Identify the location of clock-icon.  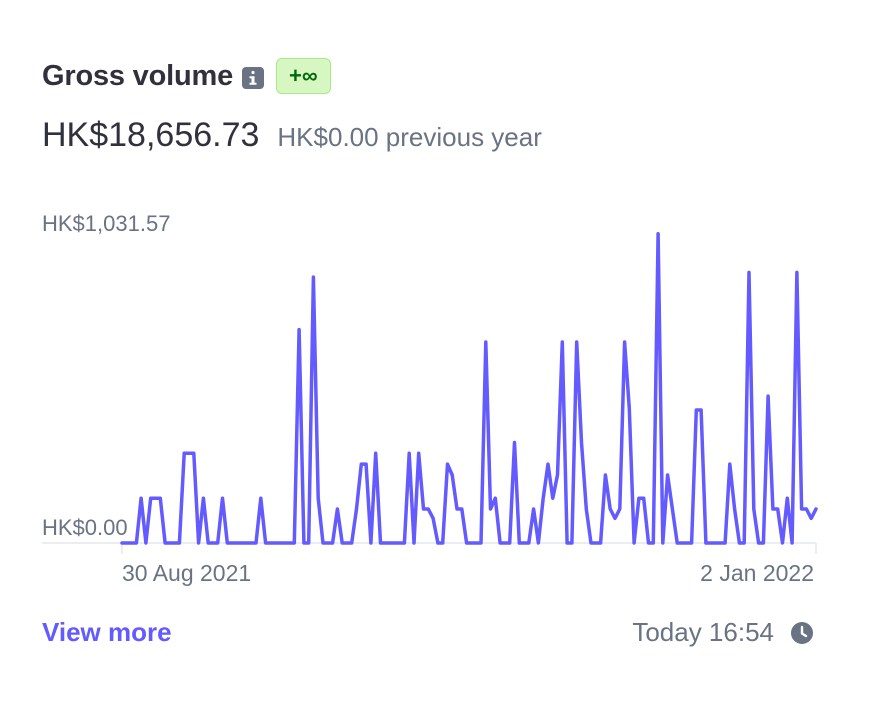
(802, 633).